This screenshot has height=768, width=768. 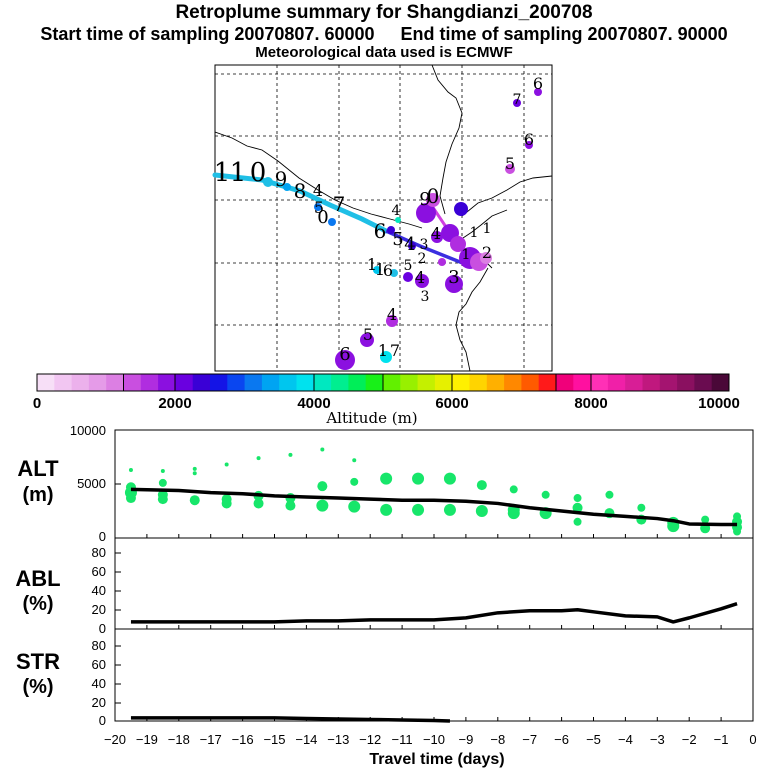 I want to click on day-label: 9, so click(x=424, y=199).